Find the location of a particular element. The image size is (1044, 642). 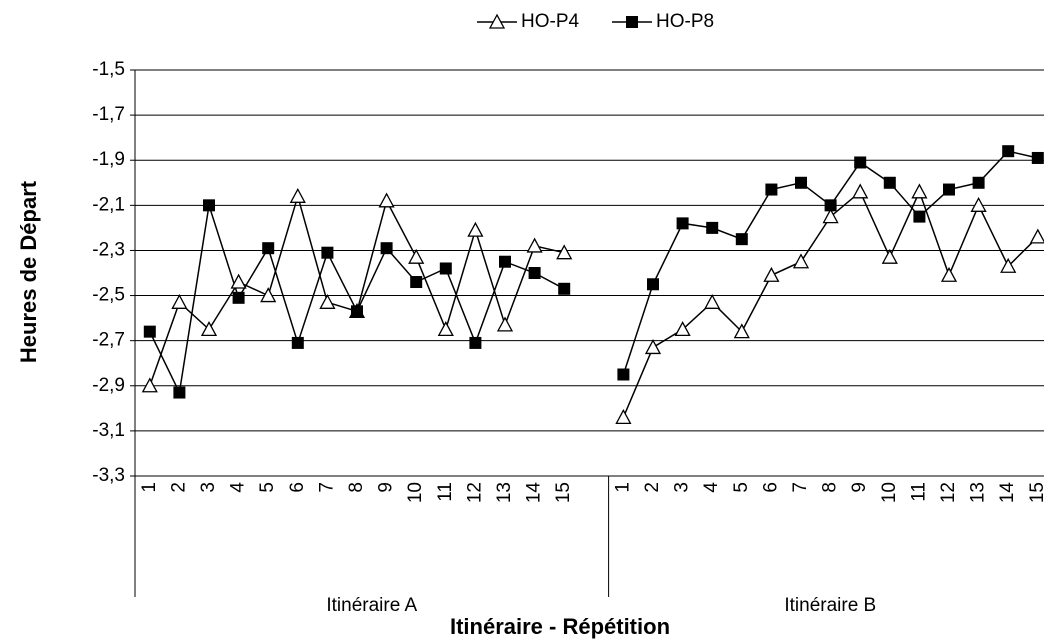

group-label: Itinéraire A is located at coordinates (371, 605).